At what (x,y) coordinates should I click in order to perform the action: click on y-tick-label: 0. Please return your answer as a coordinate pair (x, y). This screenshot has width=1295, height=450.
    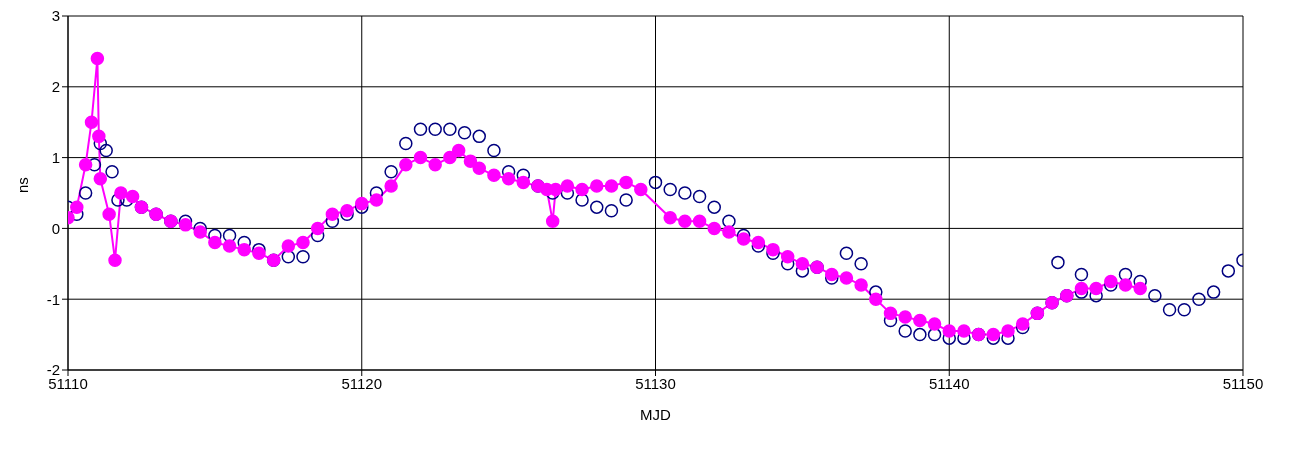
    Looking at the image, I should click on (55, 228).